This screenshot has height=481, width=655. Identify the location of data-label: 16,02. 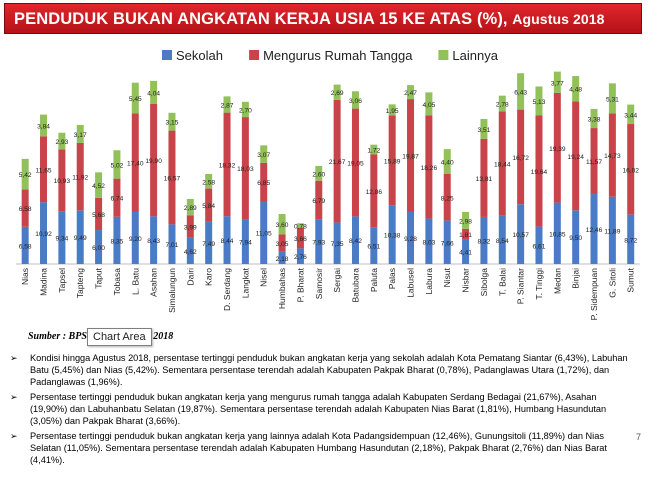
(630, 170).